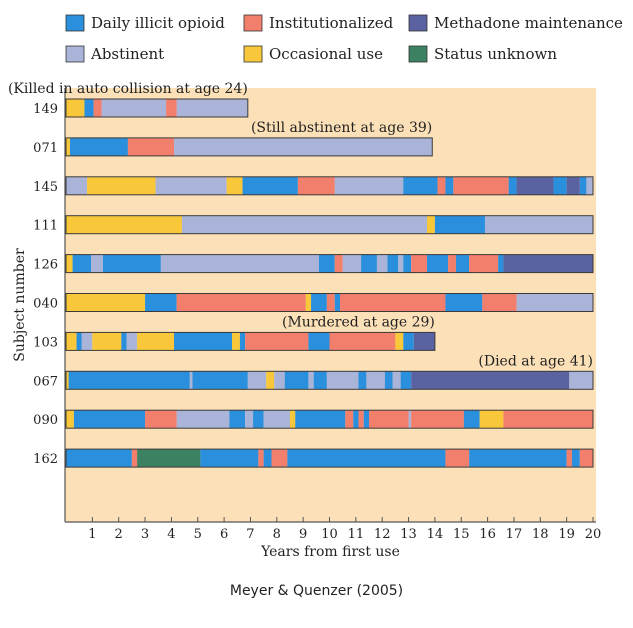 This screenshot has width=633, height=628. Describe the element at coordinates (461, 534) in the screenshot. I see `x-tick-label-15: 15` at that location.